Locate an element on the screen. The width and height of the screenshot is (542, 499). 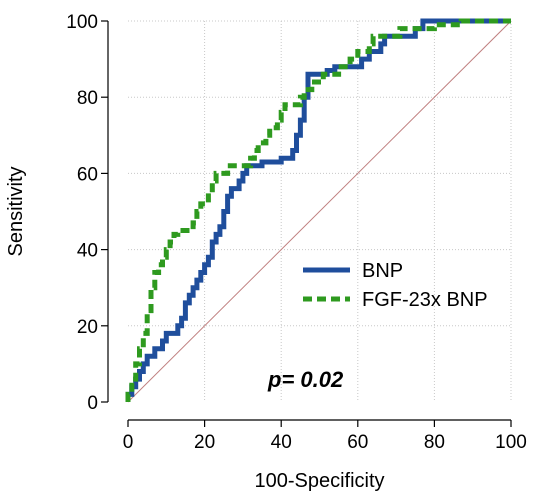
legend-label-bnp: BNP is located at coordinates (382, 271).